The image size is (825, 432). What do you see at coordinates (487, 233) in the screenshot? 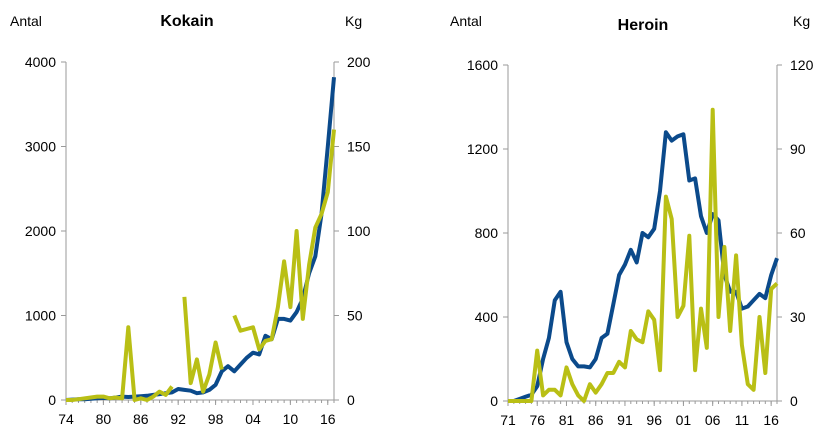
I see `heroin-left-tick-label: 800` at bounding box center [487, 233].